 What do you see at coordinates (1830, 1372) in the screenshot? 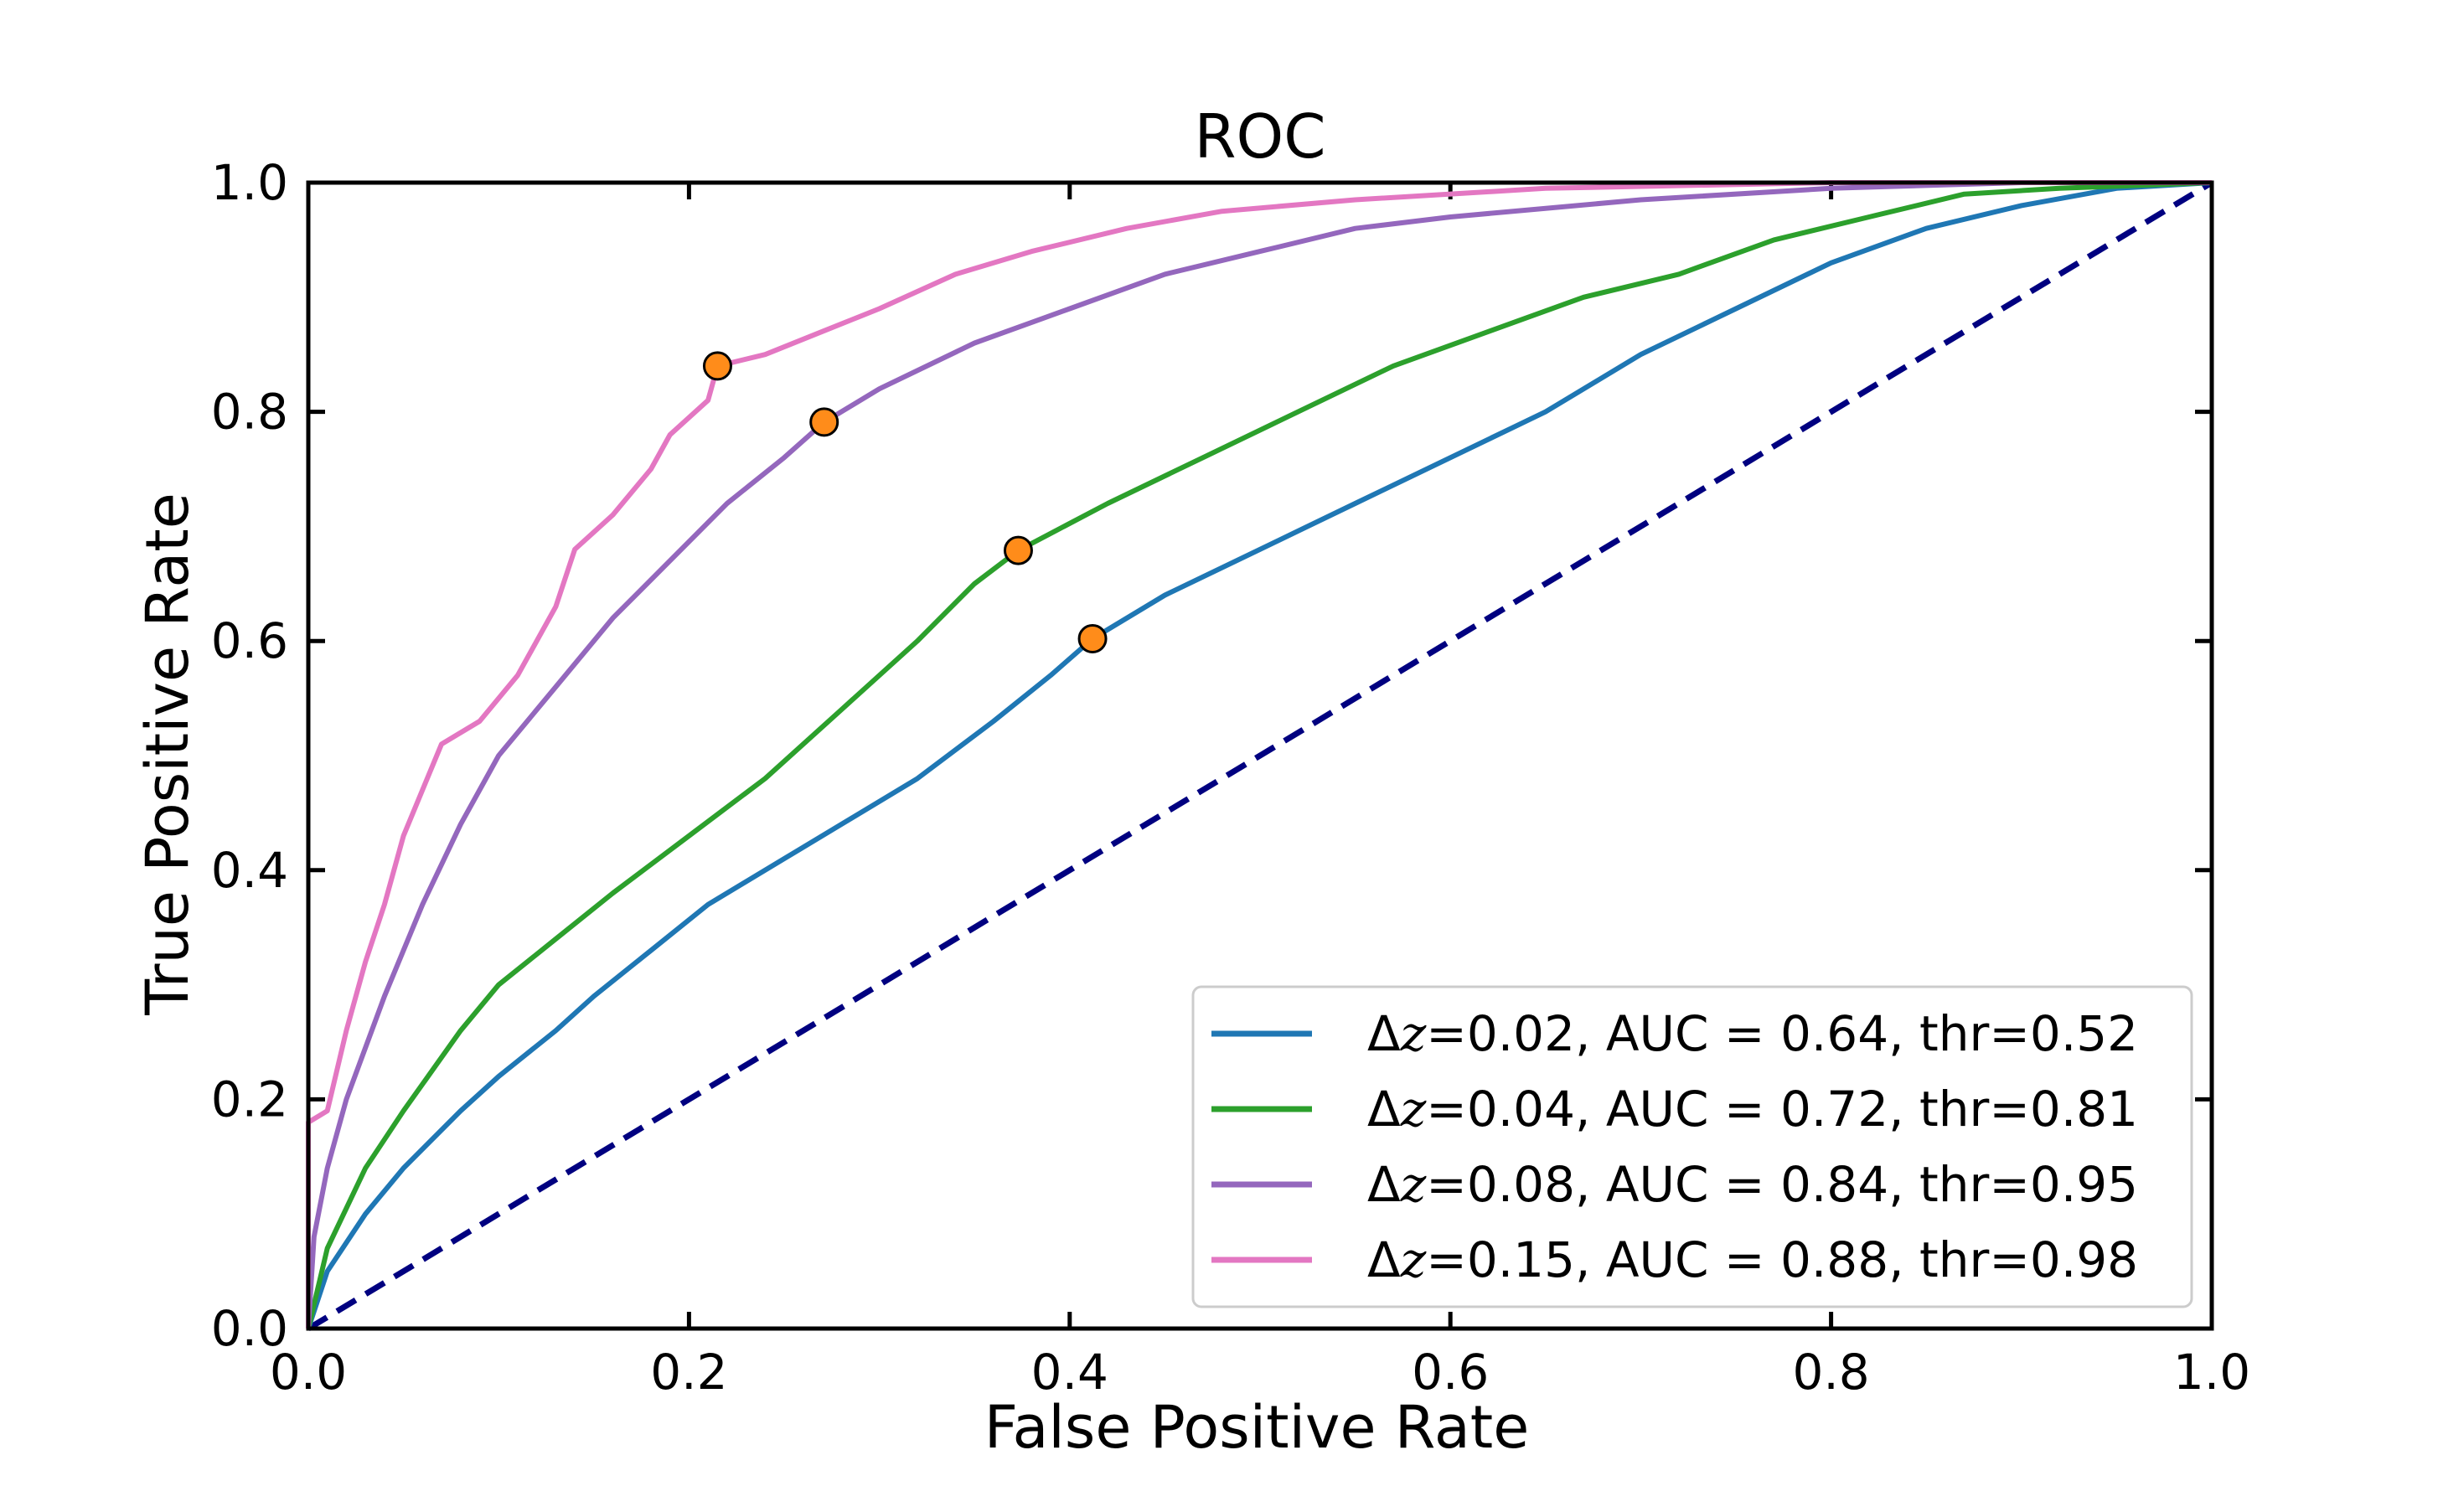
I see `x-tick-label: 0.8` at bounding box center [1830, 1372].